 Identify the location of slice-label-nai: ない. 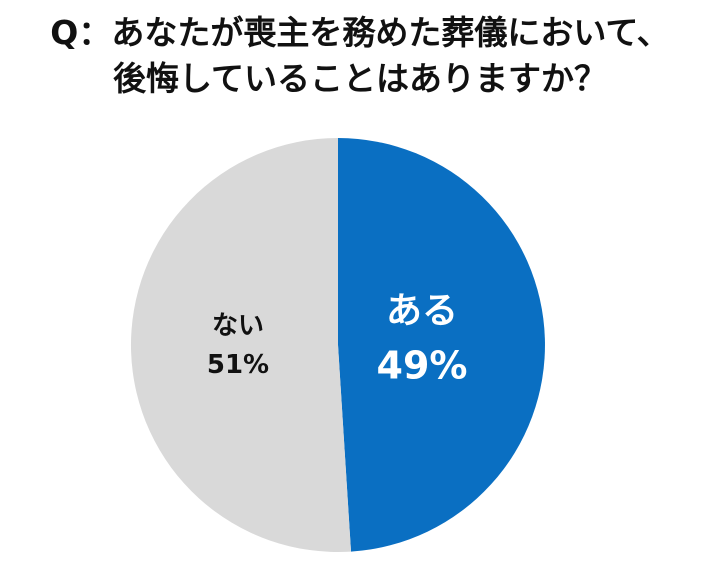
(238, 326).